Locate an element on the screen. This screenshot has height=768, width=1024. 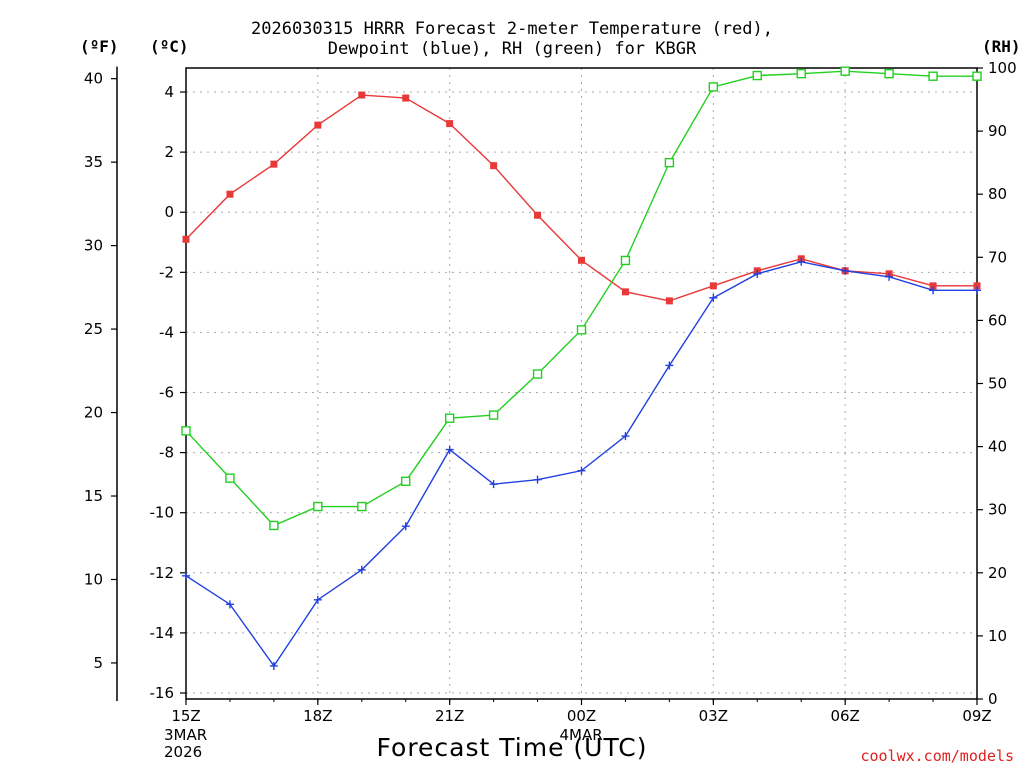
celsius-tick-label: -2 is located at coordinates (166, 272).